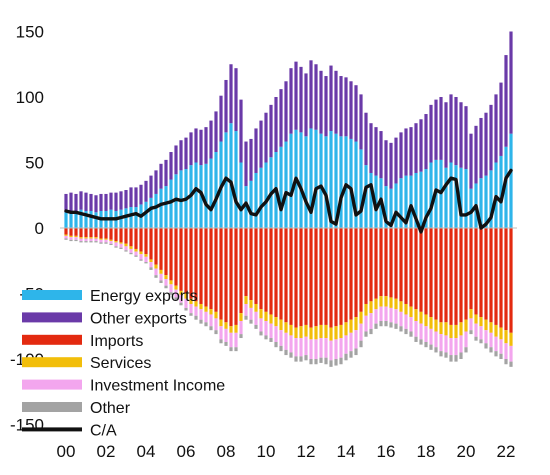  I want to click on bar-other-2006Q4, so click(201, 321).